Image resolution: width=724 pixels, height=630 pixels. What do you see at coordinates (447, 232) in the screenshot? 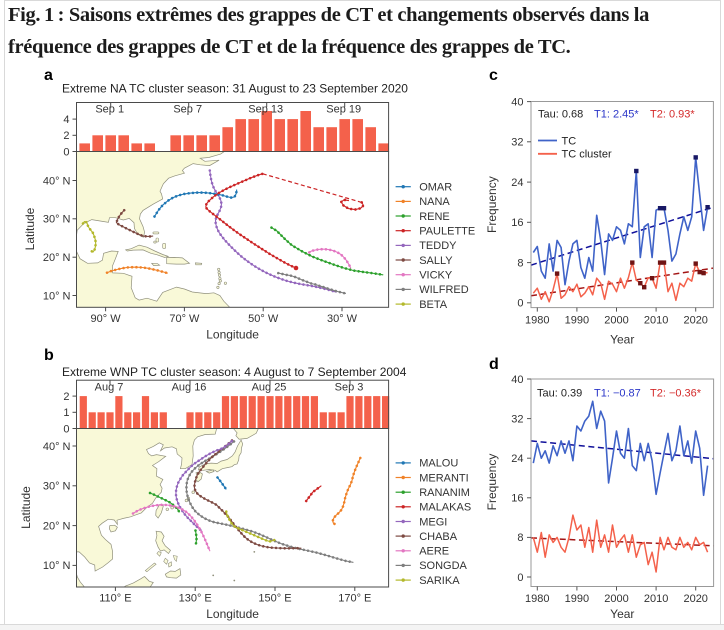
I see `svg-text: PAULETTE` at bounding box center [447, 232].